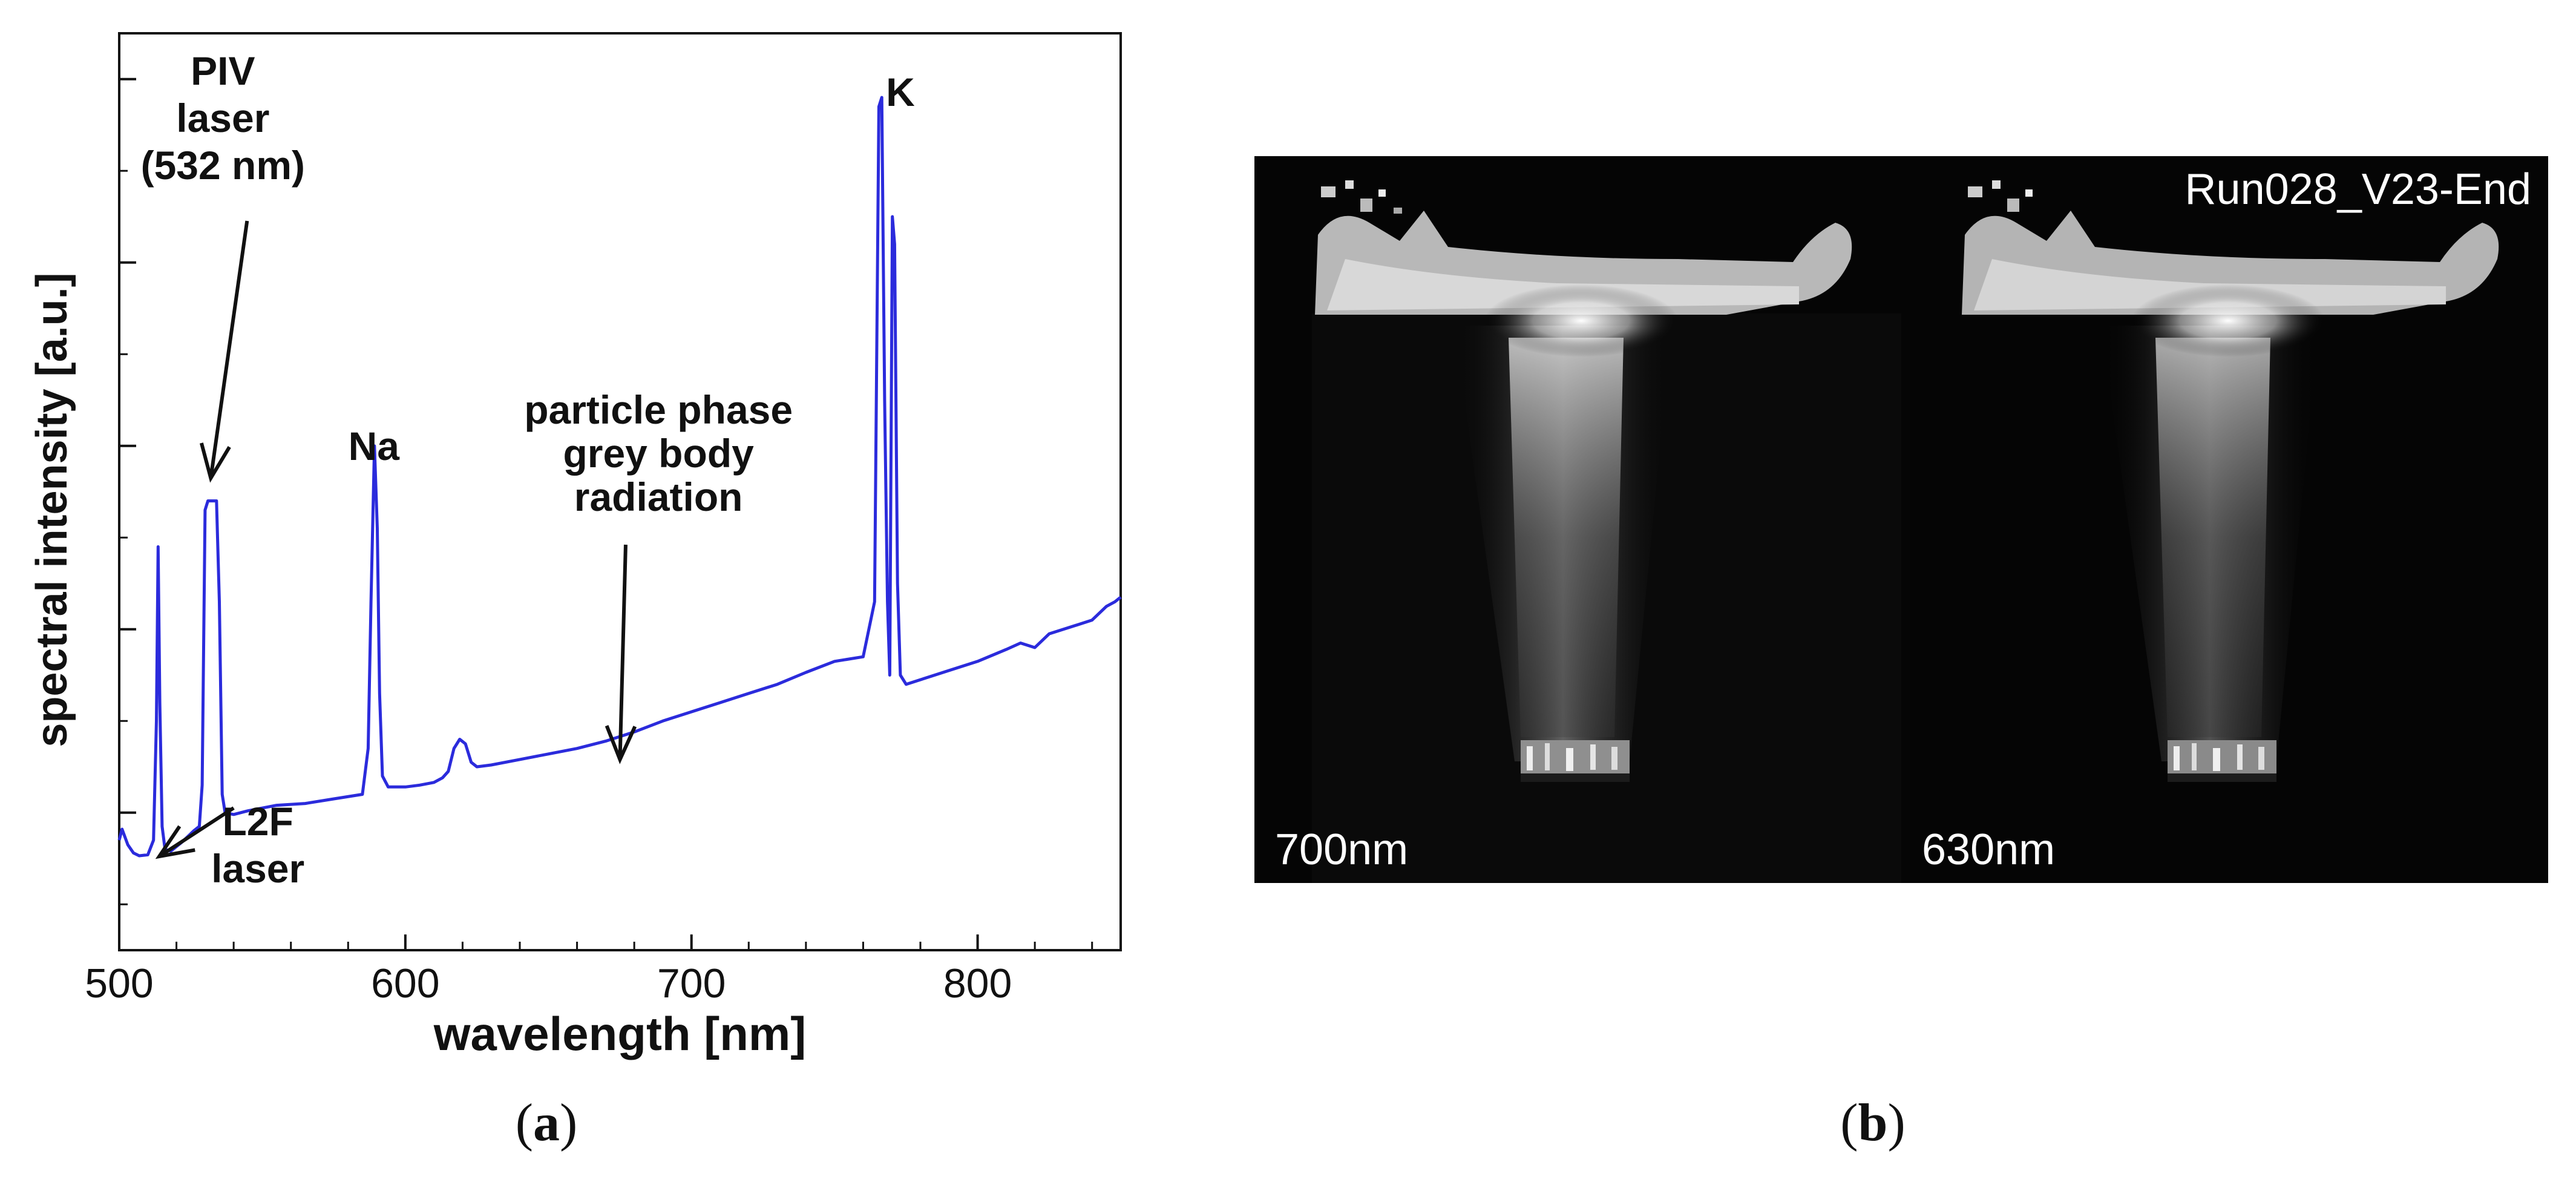 This screenshot has height=1185, width=2576. Describe the element at coordinates (2357, 190) in the screenshot. I see `run-label: Run028_V23-End` at that location.